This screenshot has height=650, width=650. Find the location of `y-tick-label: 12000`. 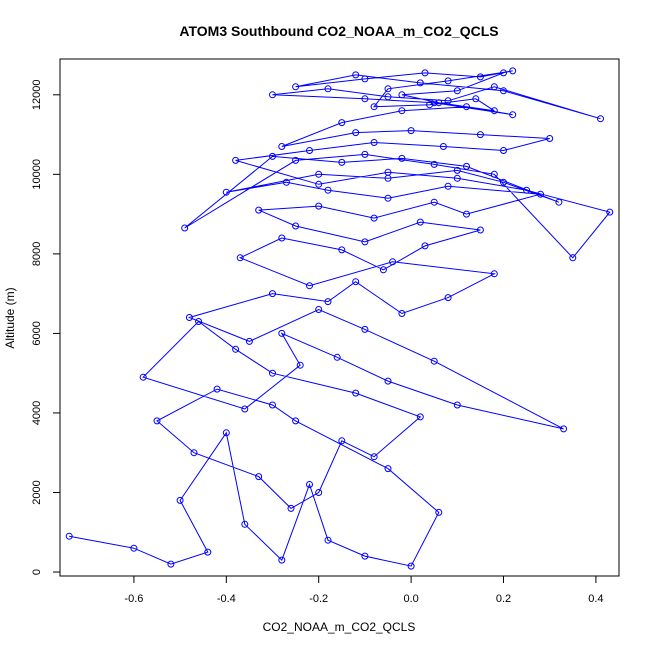

y-tick-label: 12000 is located at coordinates (37, 94).